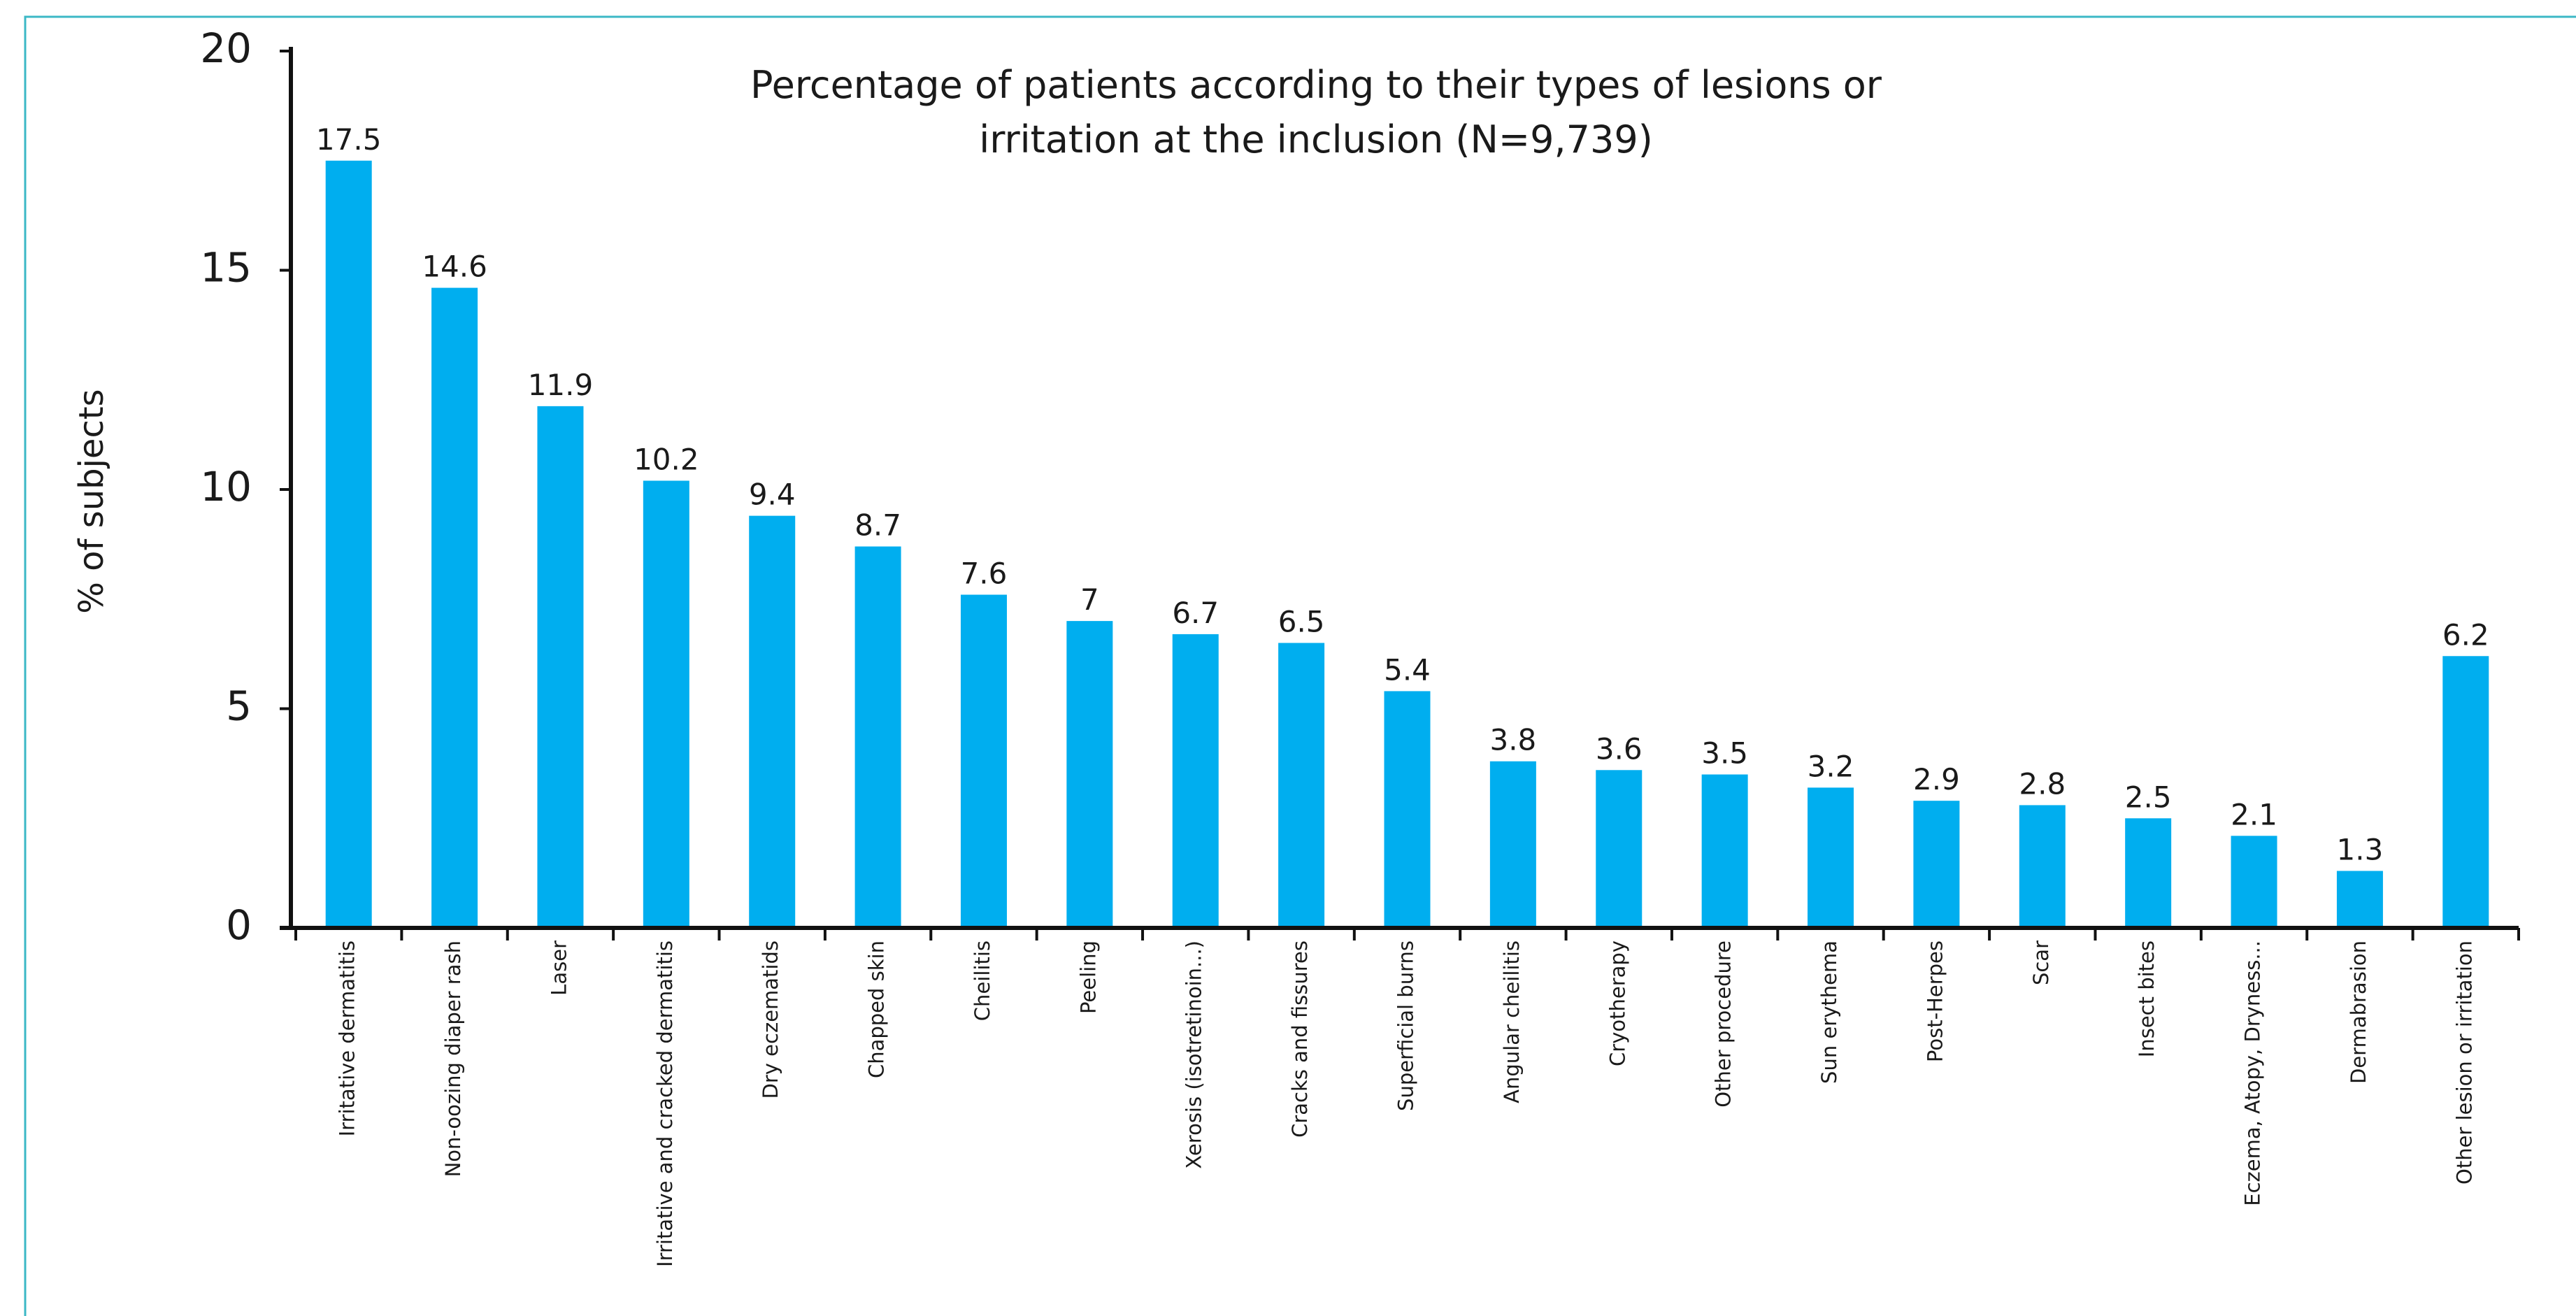  What do you see at coordinates (1619, 749) in the screenshot?
I see `value-label: 3.6` at bounding box center [1619, 749].